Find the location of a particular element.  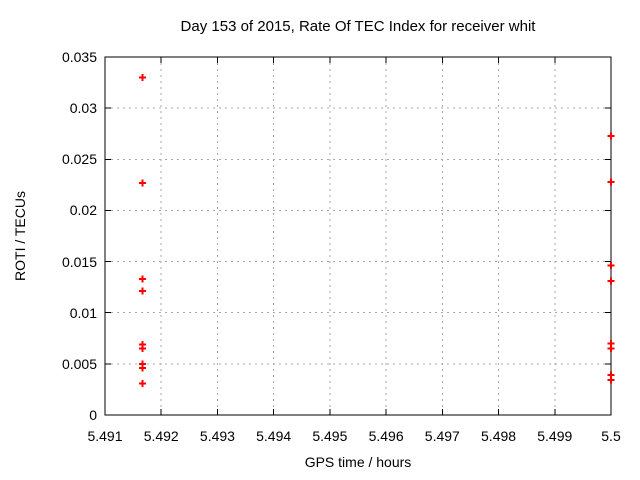

x-tick-label: 5.499 is located at coordinates (555, 436).